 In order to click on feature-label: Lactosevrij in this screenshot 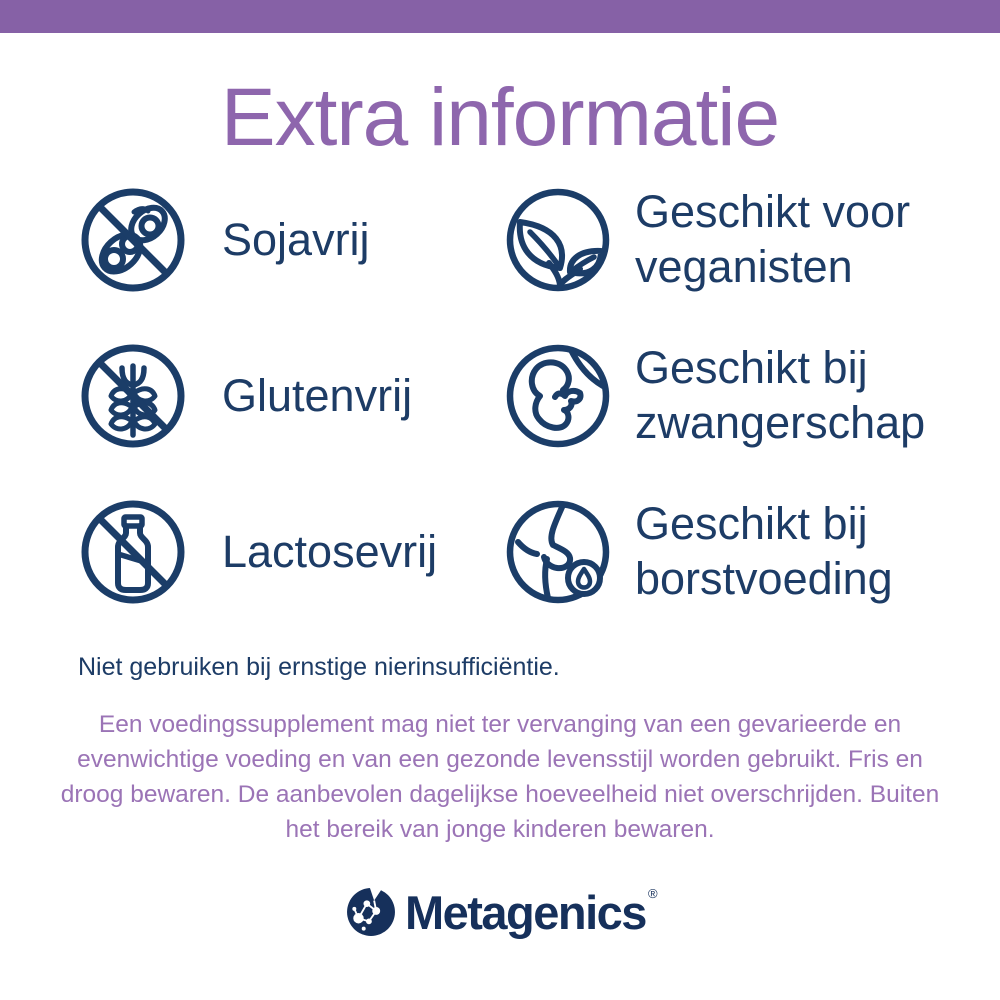, I will do `click(330, 551)`.